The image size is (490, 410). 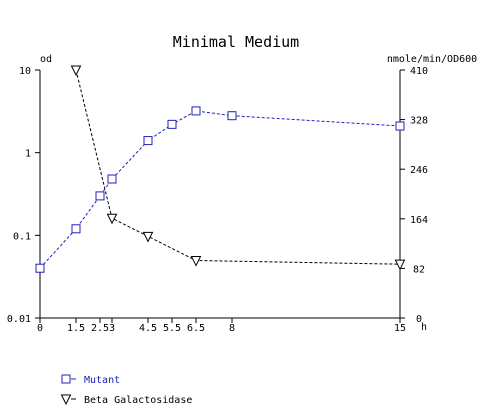 What do you see at coordinates (424, 327) in the screenshot?
I see `x-axis-unit: h` at bounding box center [424, 327].